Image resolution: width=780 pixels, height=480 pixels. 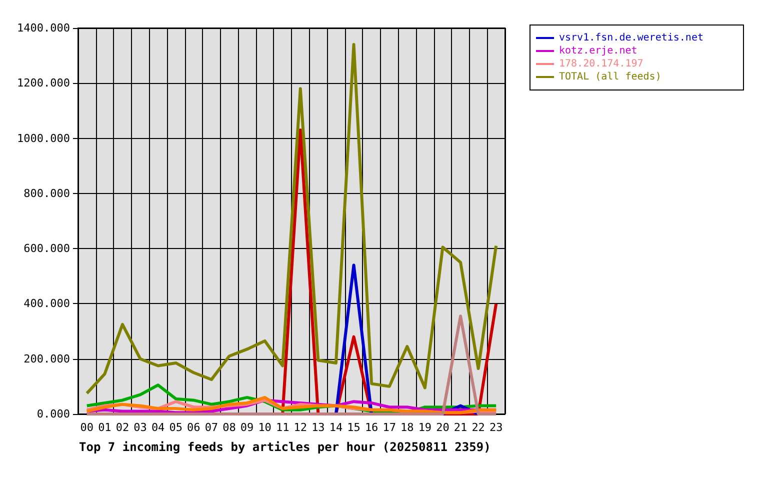 I want to click on legend-label: 178.20.174.197, so click(x=601, y=64).